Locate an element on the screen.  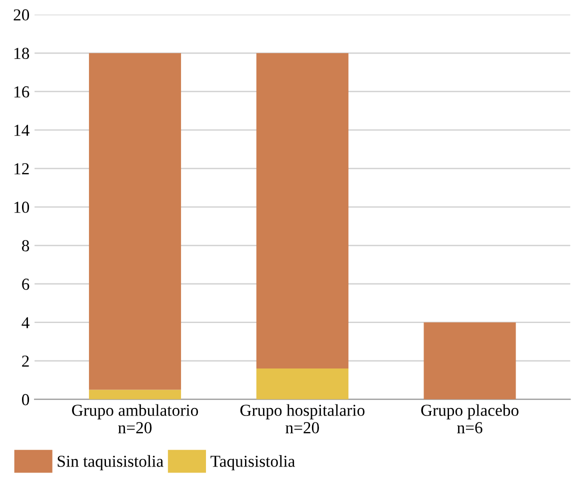
y-tick-label: 2 is located at coordinates (25, 361).